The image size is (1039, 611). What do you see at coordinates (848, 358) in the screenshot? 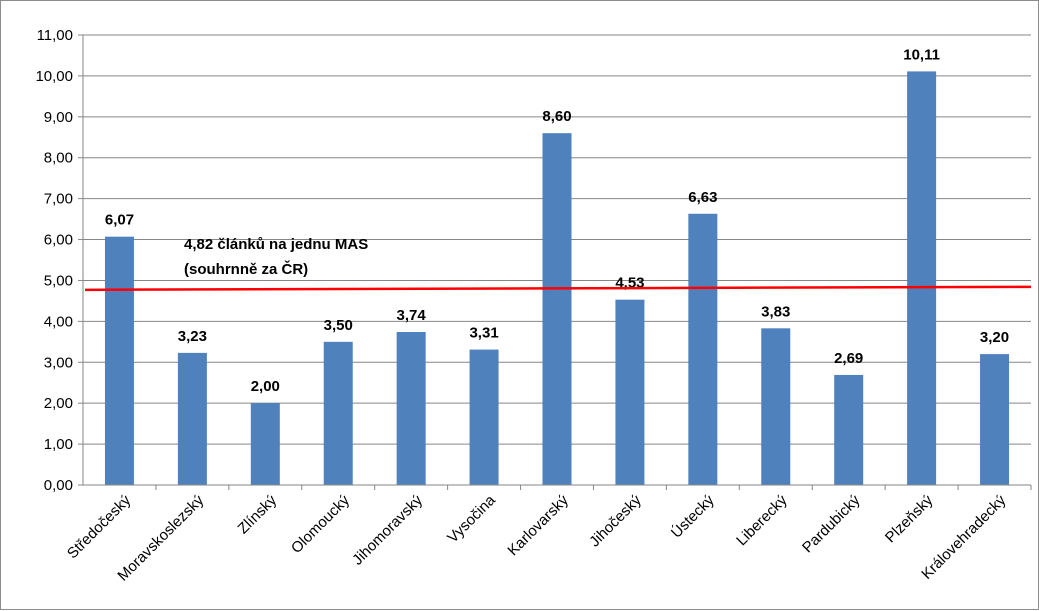
I see `data-label: 2,69` at bounding box center [848, 358].